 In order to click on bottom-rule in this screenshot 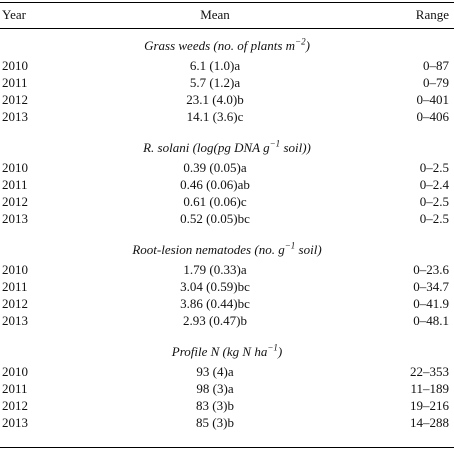, I will do `click(227, 447)`.